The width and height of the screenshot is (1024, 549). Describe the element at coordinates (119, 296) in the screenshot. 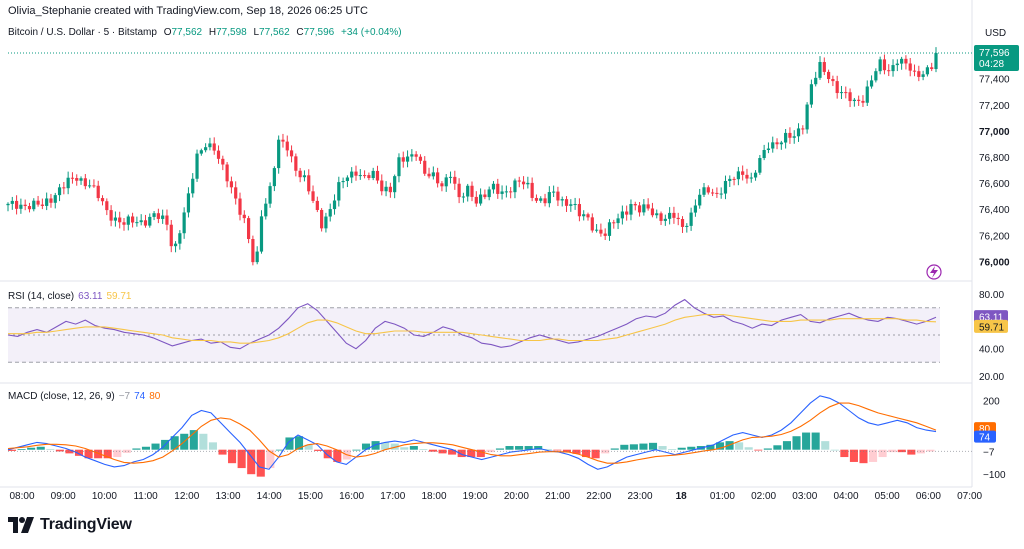

I see `rsi-ma-legend-value: 59.71` at that location.